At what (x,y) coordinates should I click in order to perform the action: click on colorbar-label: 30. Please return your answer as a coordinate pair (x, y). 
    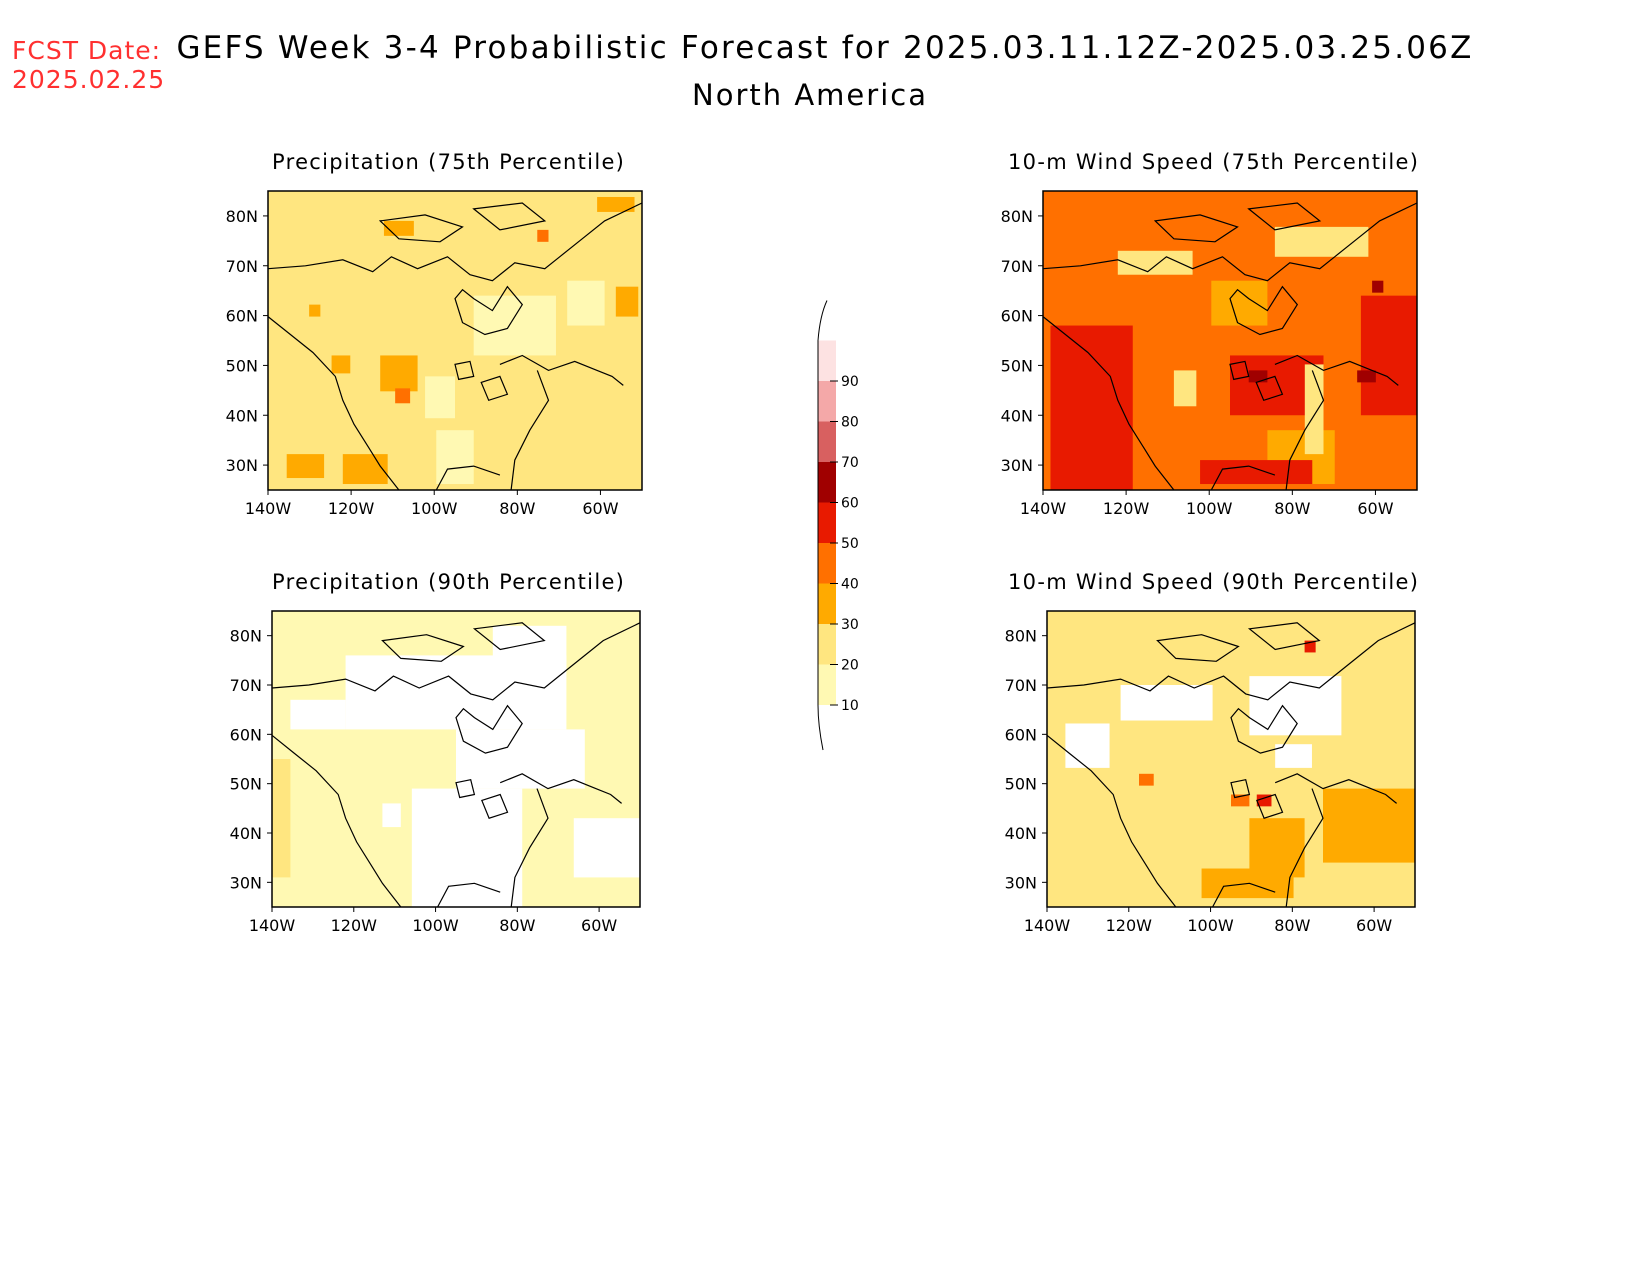
    Looking at the image, I should click on (850, 625).